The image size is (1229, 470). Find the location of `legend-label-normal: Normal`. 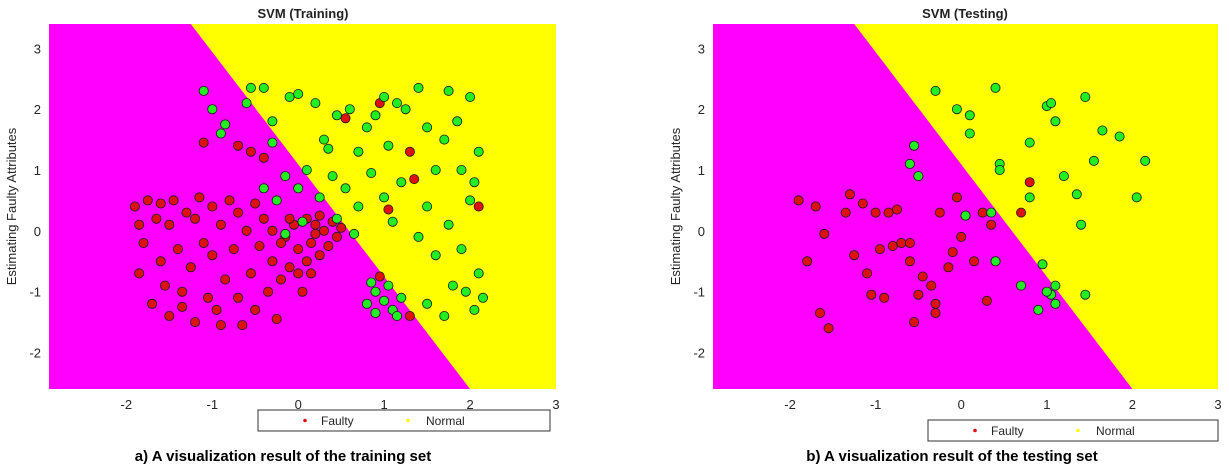

legend-label-normal: Normal is located at coordinates (1115, 431).